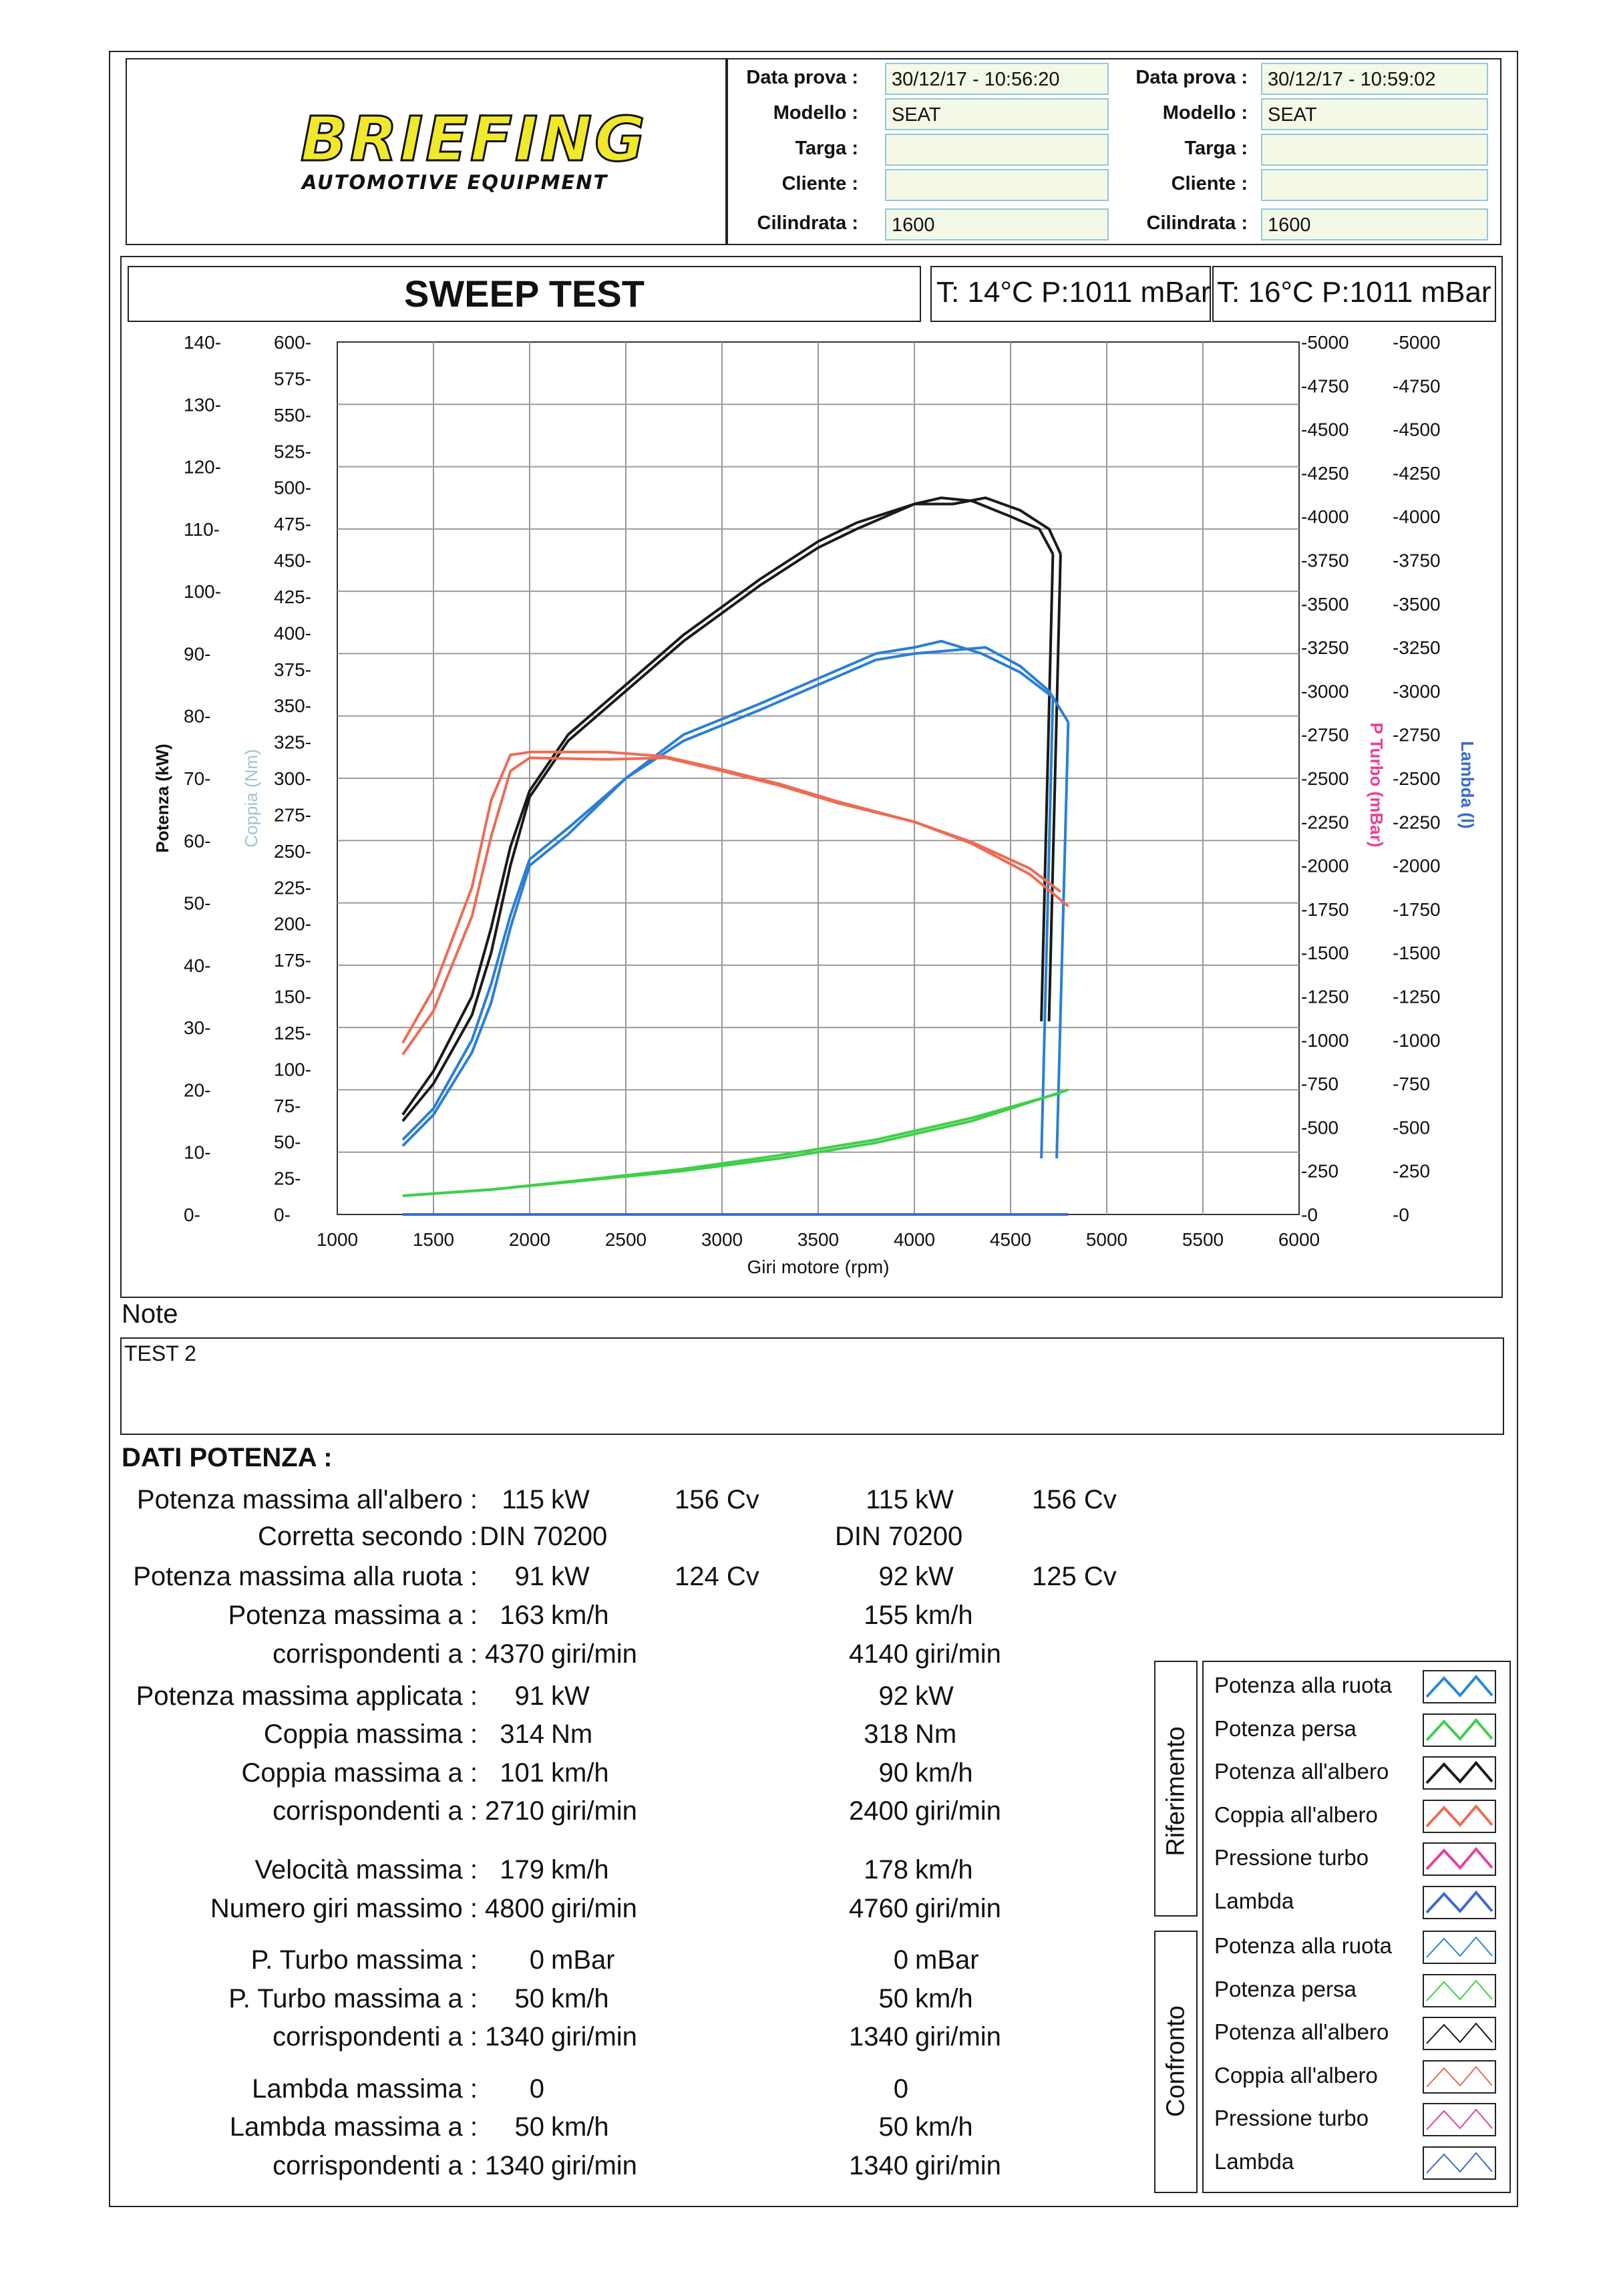 This screenshot has height=2296, width=1609. Describe the element at coordinates (1411, 1171) in the screenshot. I see `lambda-tick-label: -250` at that location.